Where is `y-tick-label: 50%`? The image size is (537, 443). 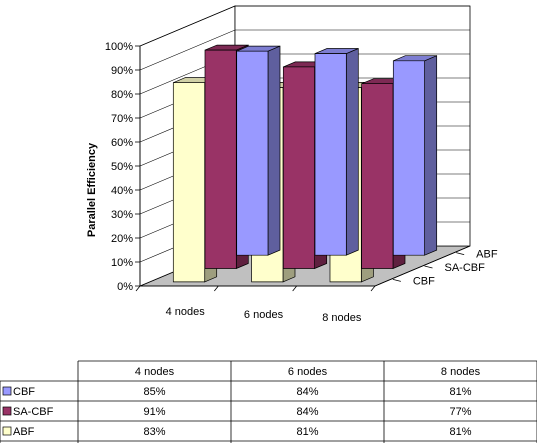 y-tick-label: 50% is located at coordinates (122, 167).